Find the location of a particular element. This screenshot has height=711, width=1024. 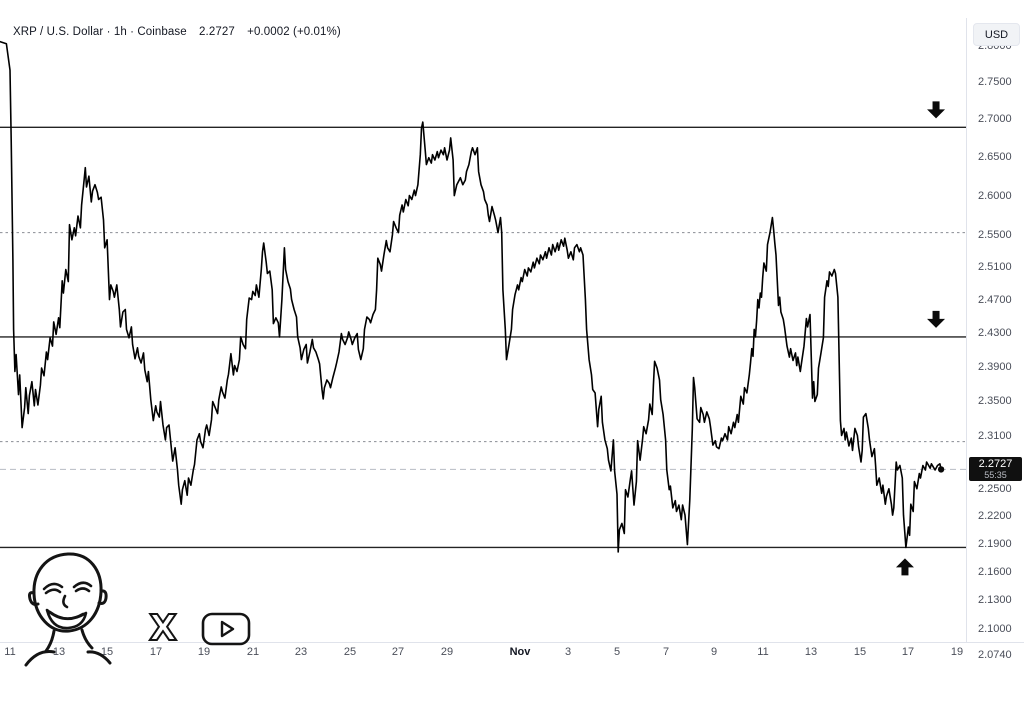

price-tick-label: 2.2200 is located at coordinates (995, 516).